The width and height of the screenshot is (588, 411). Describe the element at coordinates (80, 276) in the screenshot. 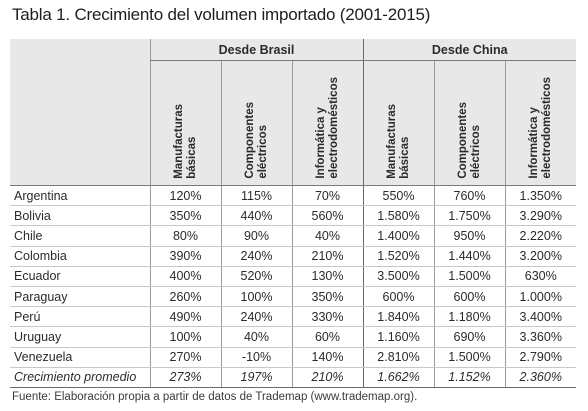

I see `country-cell: Ecuador` at that location.